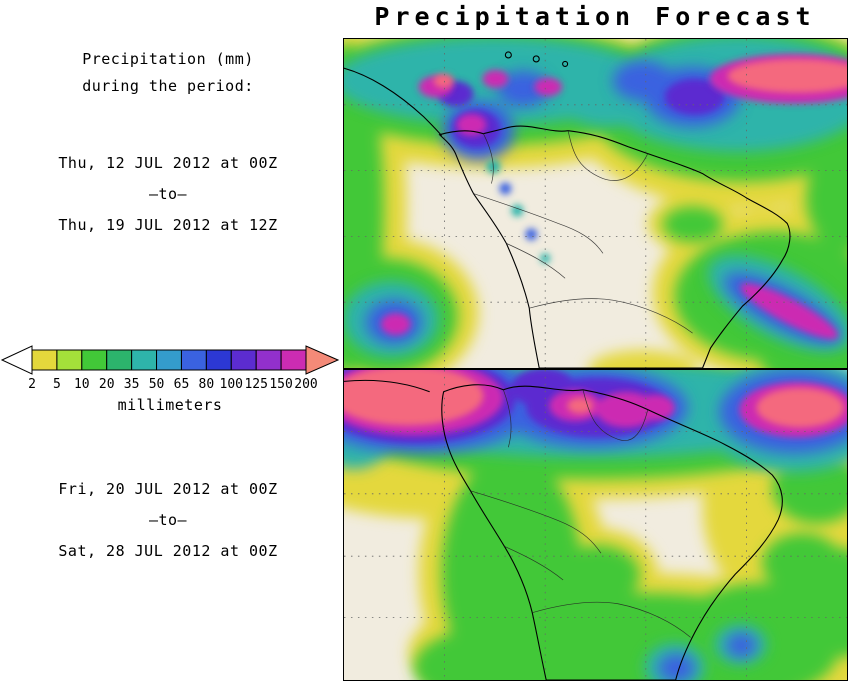 This screenshot has height=682, width=850. Describe the element at coordinates (168, 551) in the screenshot. I see `period2-end: Sat, 28 JUL 2012 at 00Z` at that location.